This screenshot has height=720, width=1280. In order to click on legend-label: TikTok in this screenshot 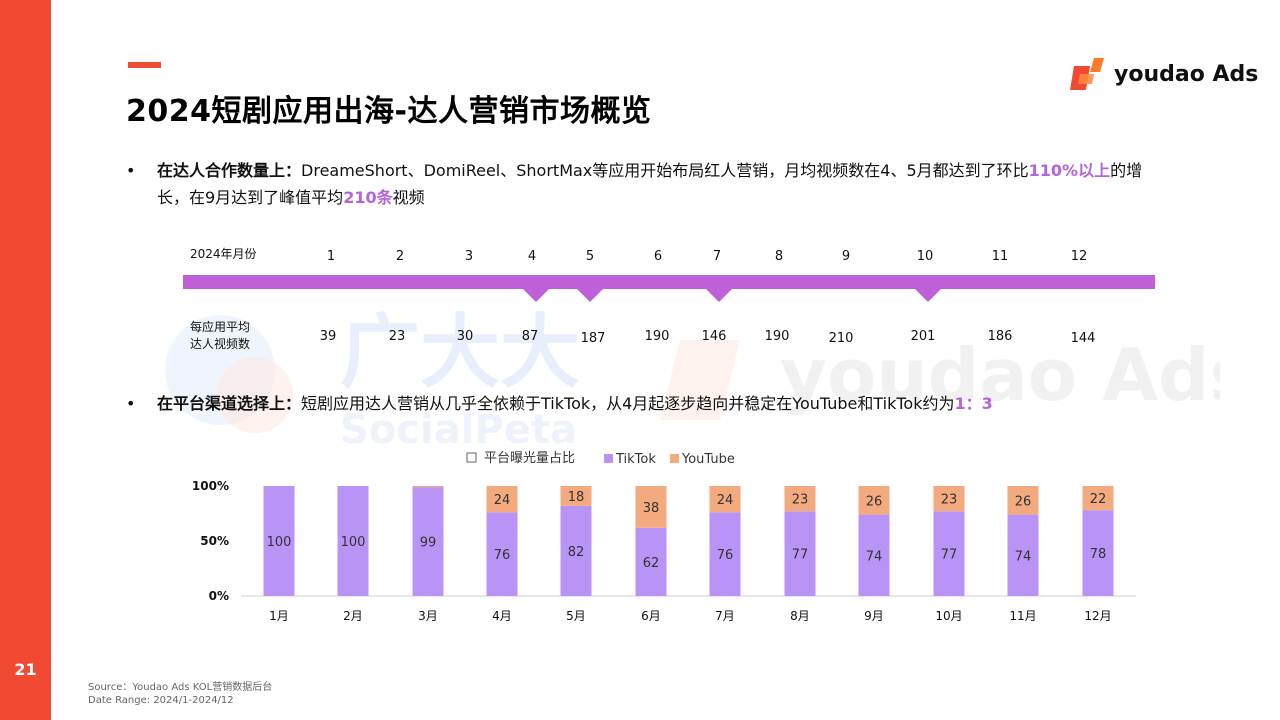, I will do `click(635, 459)`.